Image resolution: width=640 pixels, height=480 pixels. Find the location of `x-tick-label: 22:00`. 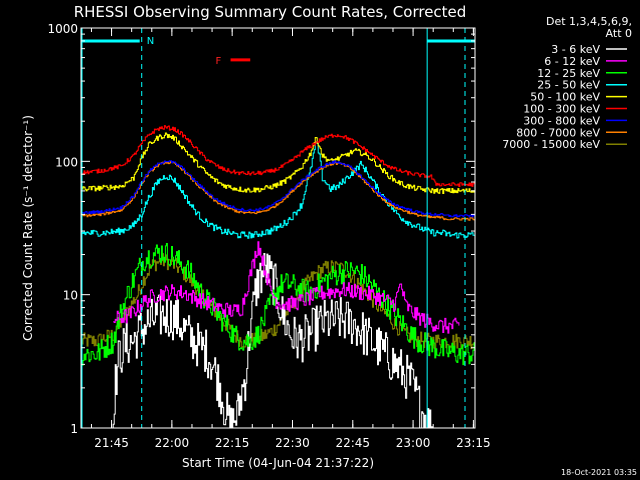

x-tick-label: 22:00 is located at coordinates (172, 443).